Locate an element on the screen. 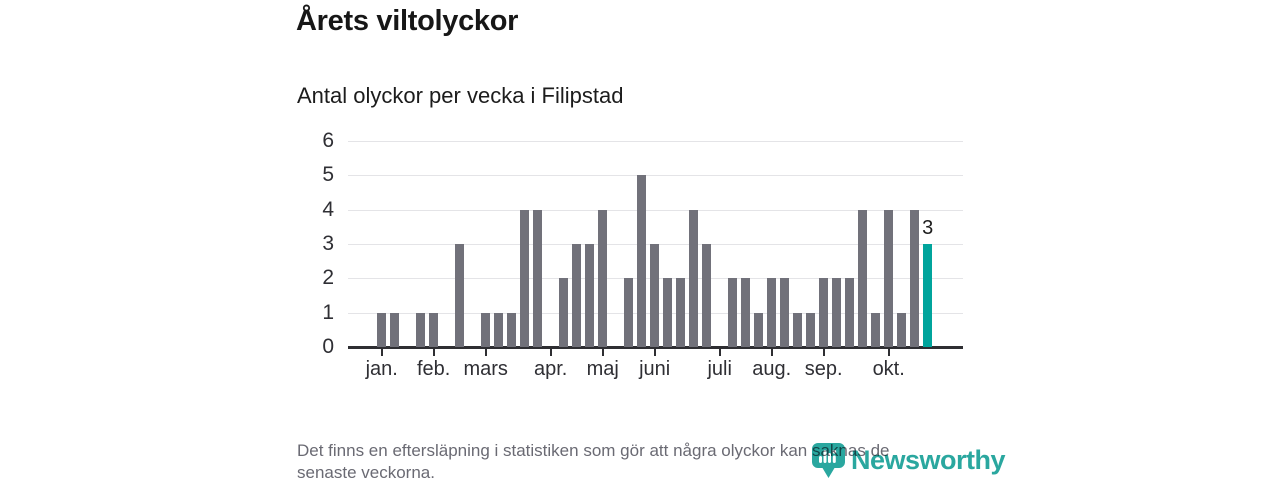 The width and height of the screenshot is (1280, 480). footer-note-line2: senaste veckorna. is located at coordinates (366, 471).